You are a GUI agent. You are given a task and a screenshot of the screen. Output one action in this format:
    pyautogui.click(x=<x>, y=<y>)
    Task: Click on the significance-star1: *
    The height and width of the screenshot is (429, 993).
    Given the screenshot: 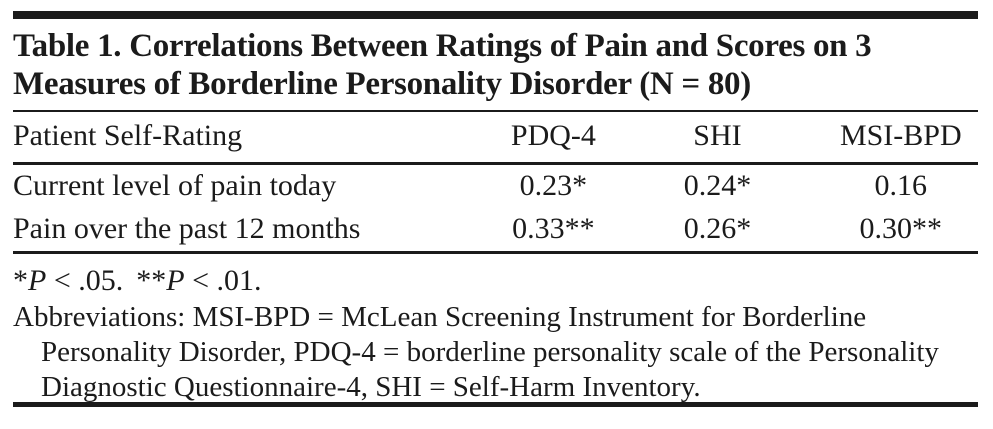 What is the action you would take?
    pyautogui.click(x=20, y=280)
    